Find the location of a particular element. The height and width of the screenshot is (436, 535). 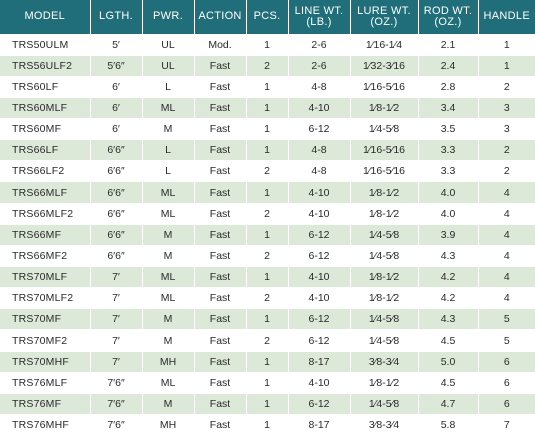

cell-length: 5′ is located at coordinates (116, 44).